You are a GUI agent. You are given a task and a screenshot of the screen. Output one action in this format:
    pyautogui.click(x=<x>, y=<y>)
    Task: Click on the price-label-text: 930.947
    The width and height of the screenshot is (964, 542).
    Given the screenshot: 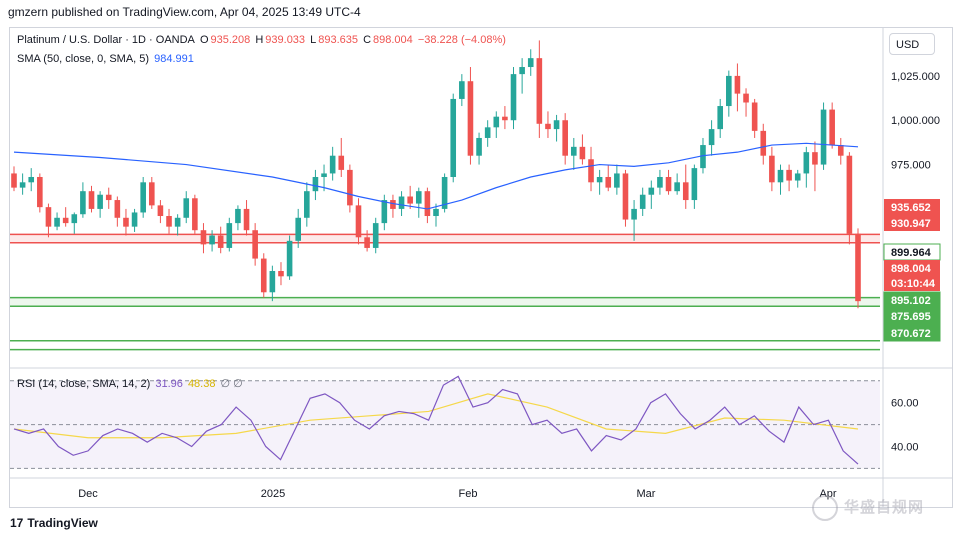 What is the action you would take?
    pyautogui.click(x=911, y=224)
    